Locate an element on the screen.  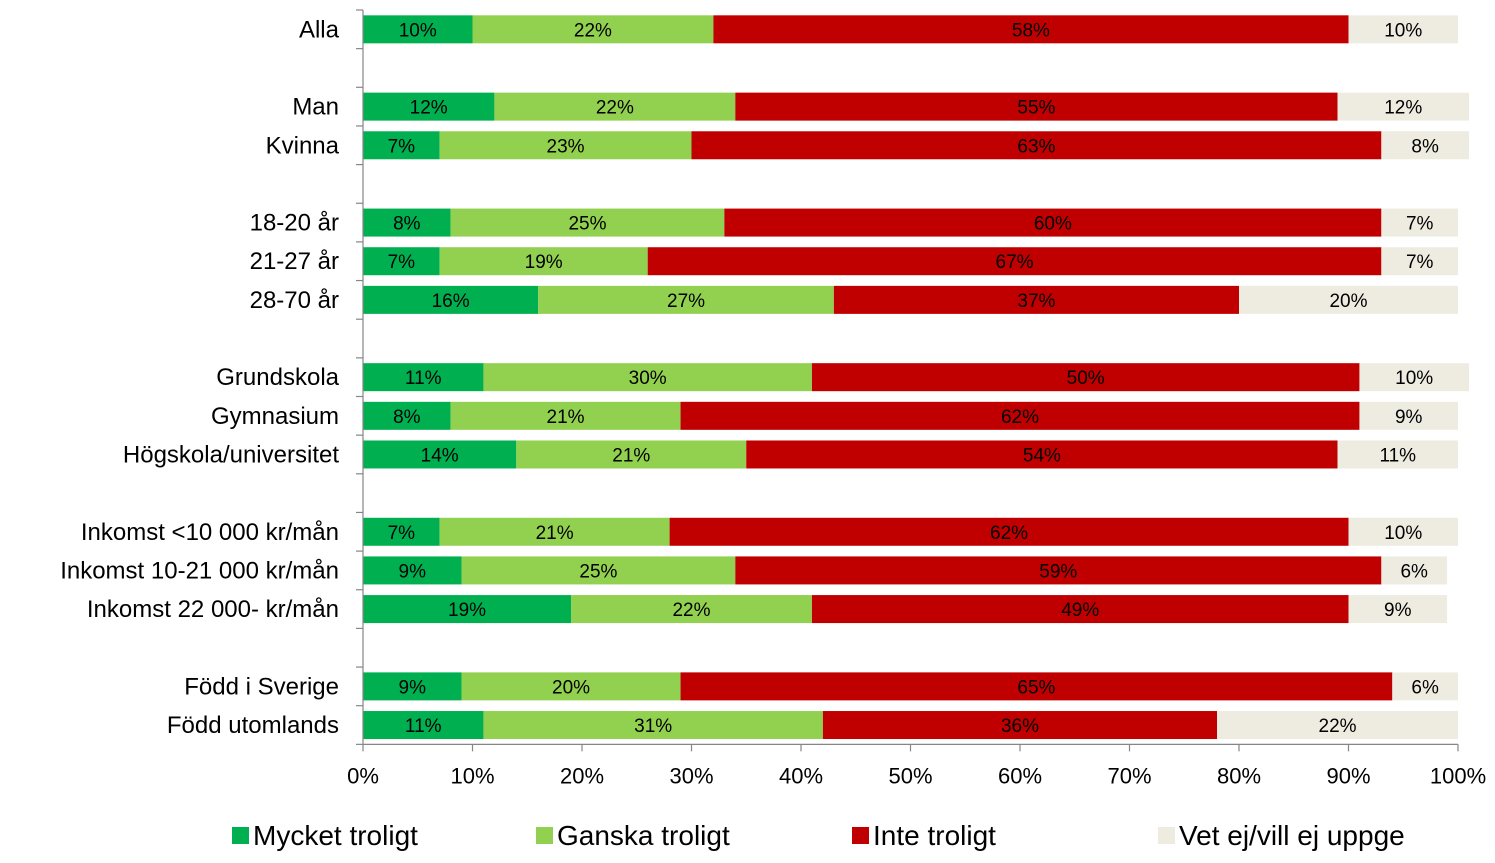
x-tick-label: 50% is located at coordinates (910, 775).